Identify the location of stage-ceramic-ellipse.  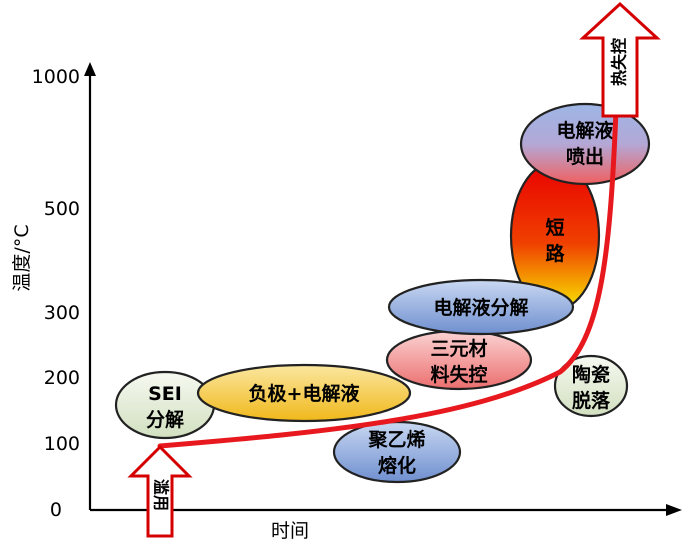
(591, 386).